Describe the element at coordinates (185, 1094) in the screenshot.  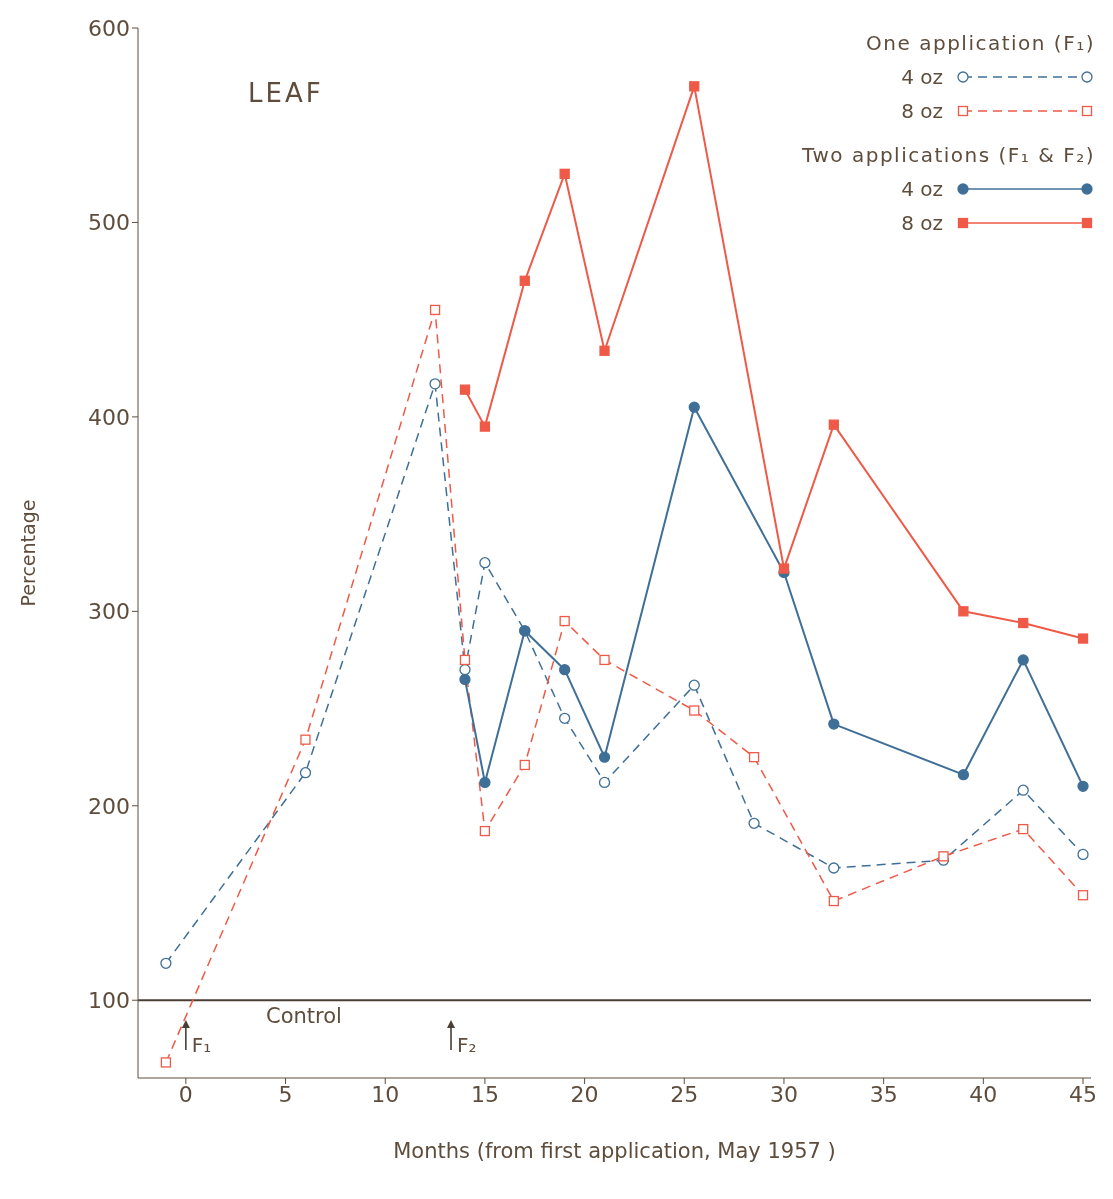
I see `x-tick-label: 0` at that location.